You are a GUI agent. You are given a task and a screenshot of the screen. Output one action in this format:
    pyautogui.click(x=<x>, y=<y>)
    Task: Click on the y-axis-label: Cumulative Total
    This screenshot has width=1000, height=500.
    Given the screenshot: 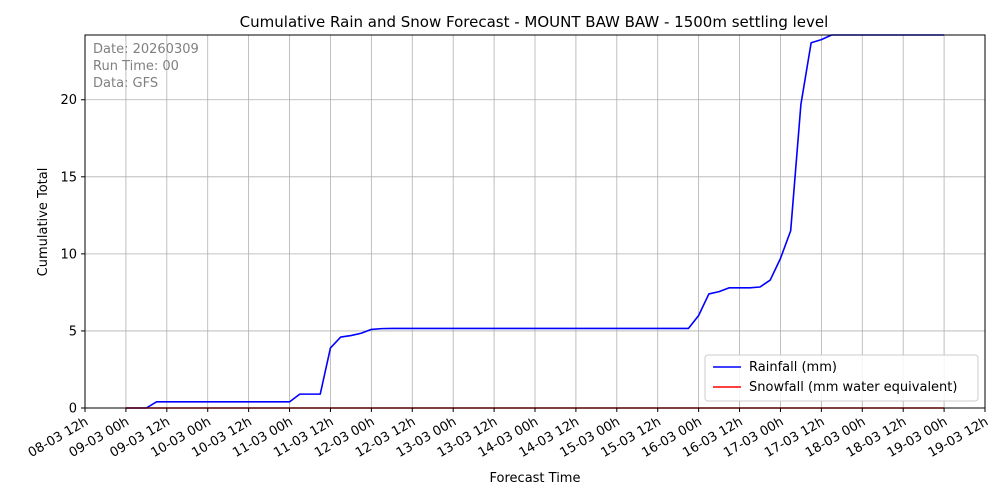 What is the action you would take?
    pyautogui.click(x=43, y=222)
    